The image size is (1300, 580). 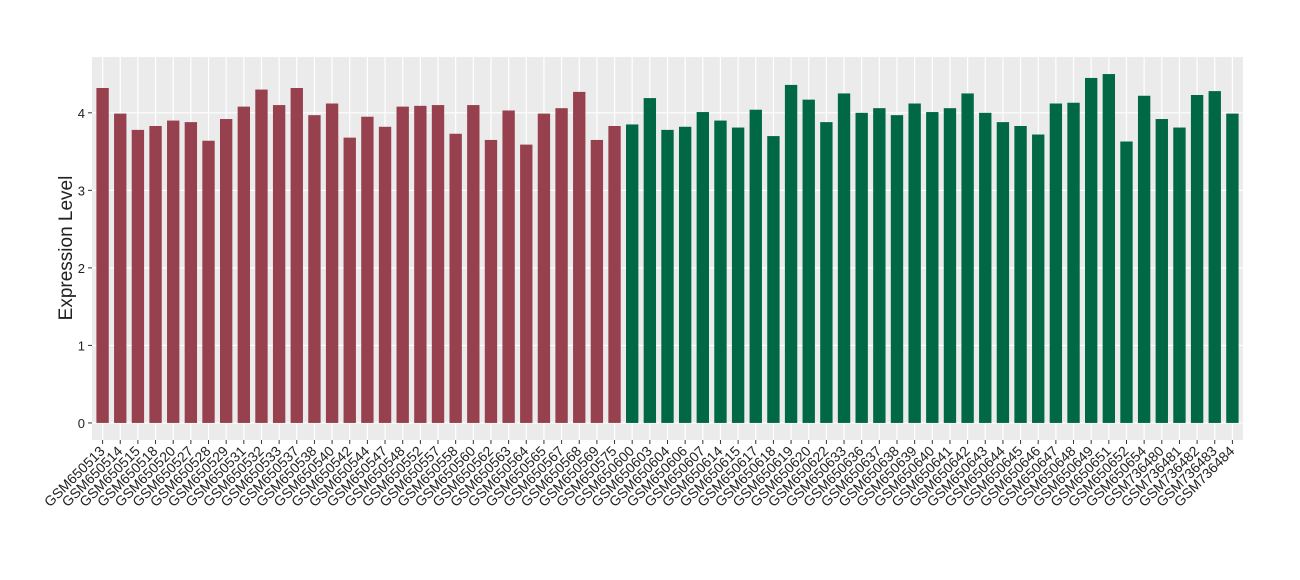 What do you see at coordinates (81, 423) in the screenshot?
I see `y-tick-label: 0` at bounding box center [81, 423].